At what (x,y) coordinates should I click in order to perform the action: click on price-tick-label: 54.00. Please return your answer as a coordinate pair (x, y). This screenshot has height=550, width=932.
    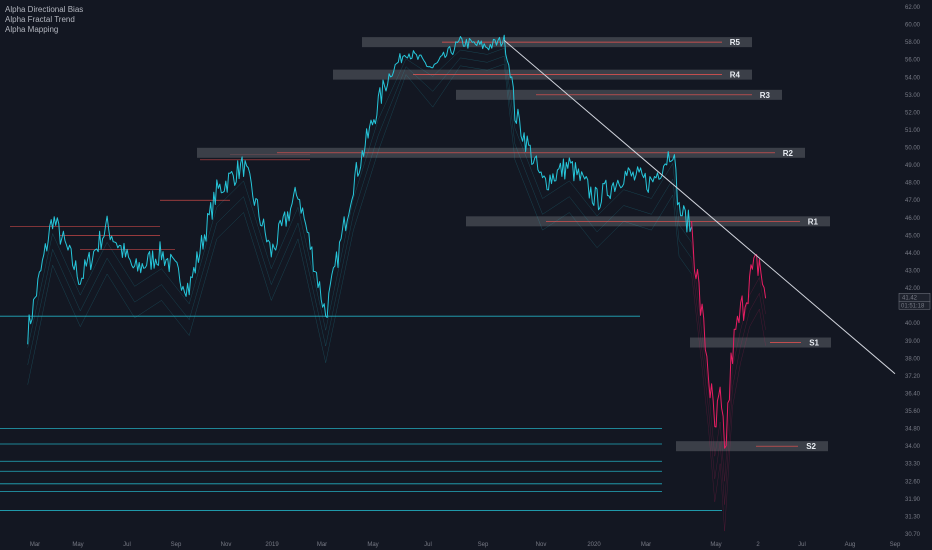
    Looking at the image, I should click on (913, 78).